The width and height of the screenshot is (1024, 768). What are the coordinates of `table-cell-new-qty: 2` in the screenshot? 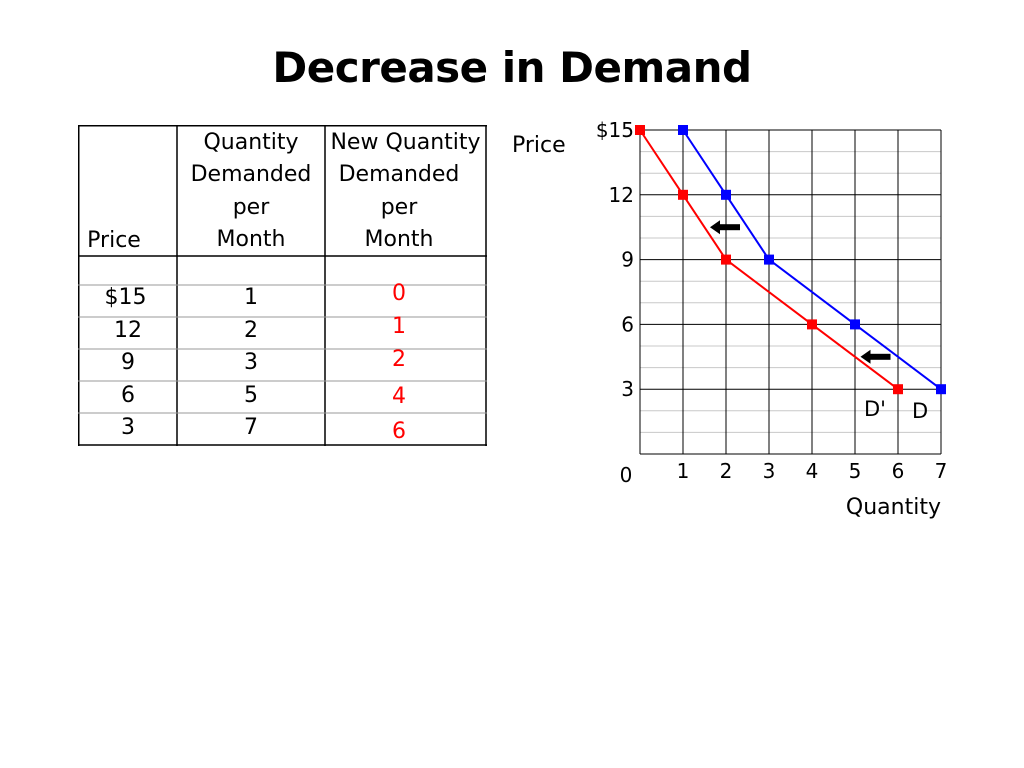 It's located at (399, 359).